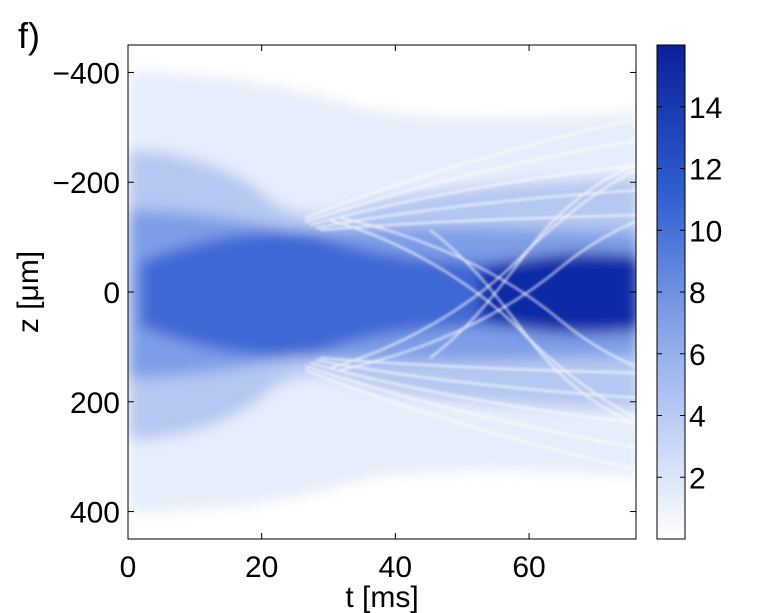 The image size is (782, 613). I want to click on colorbar-tick-label: 12, so click(705, 170).